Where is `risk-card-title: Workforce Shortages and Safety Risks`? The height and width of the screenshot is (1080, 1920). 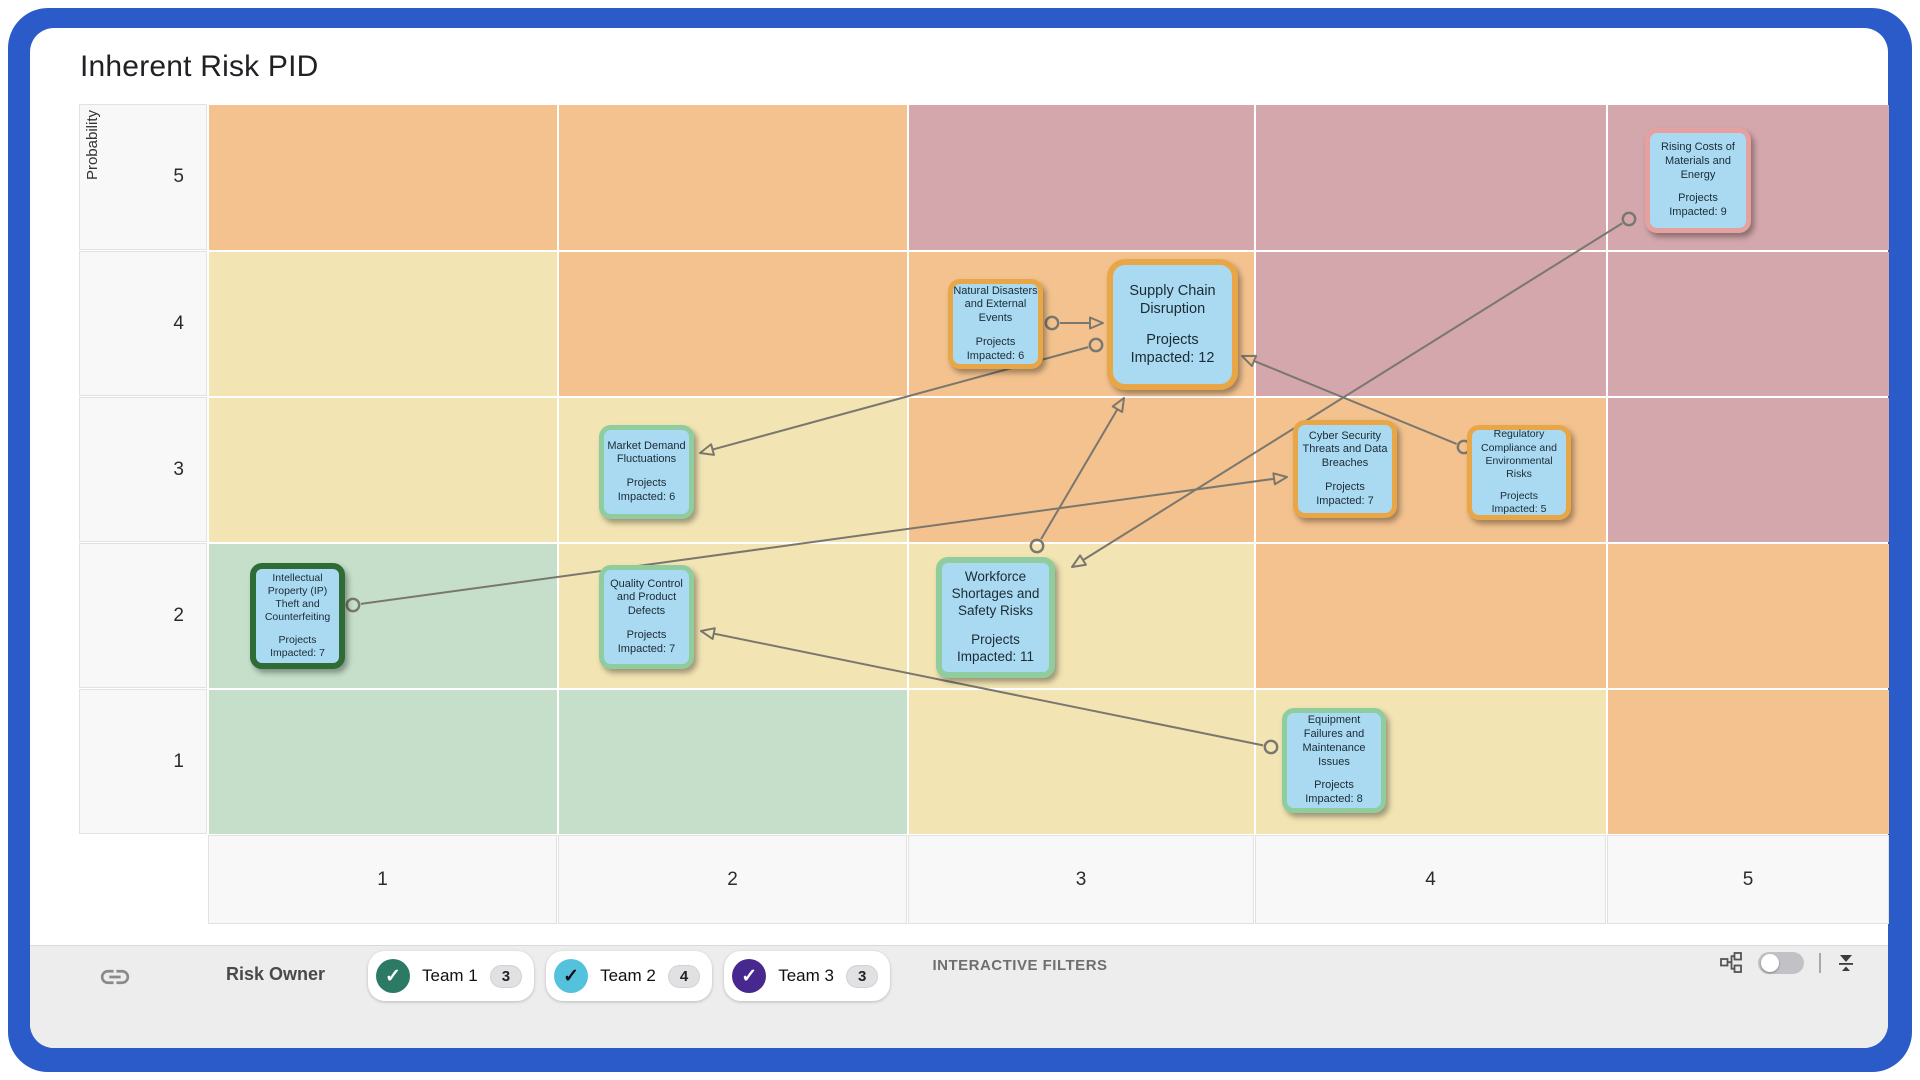
risk-card-title: Workforce Shortages and Safety Risks is located at coordinates (995, 593).